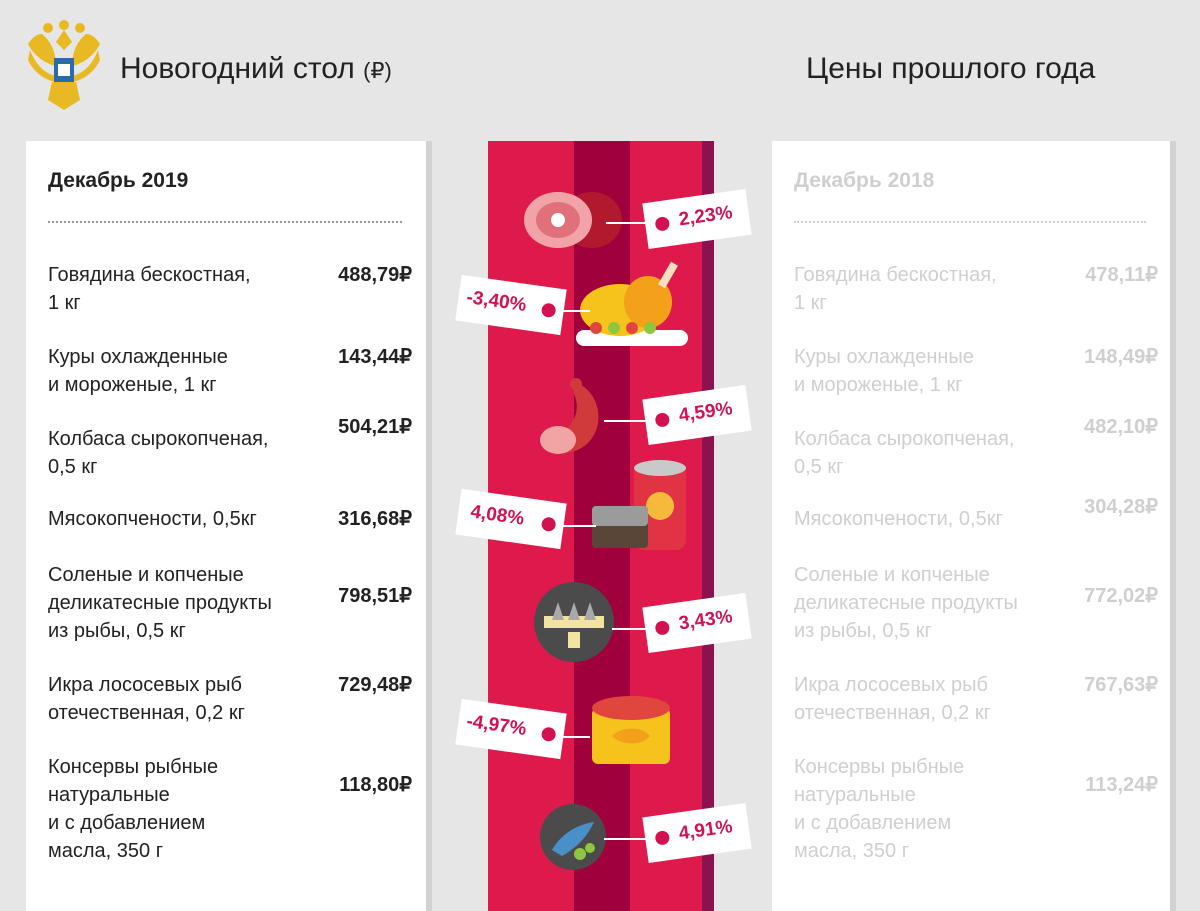 The height and width of the screenshot is (911, 1200). I want to click on price-change: 2,23%, so click(705, 216).